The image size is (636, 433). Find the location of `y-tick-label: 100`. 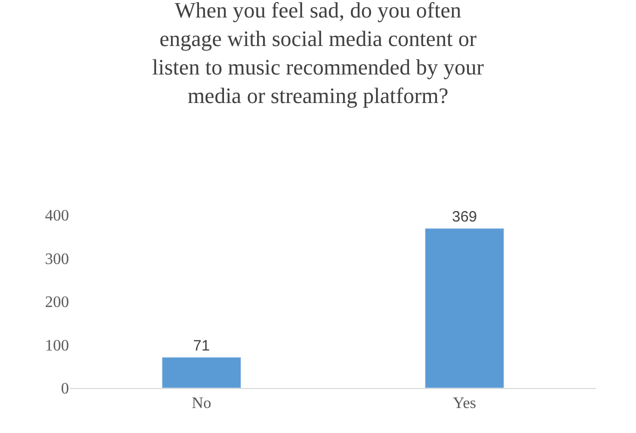

y-tick-label: 100 is located at coordinates (57, 345).